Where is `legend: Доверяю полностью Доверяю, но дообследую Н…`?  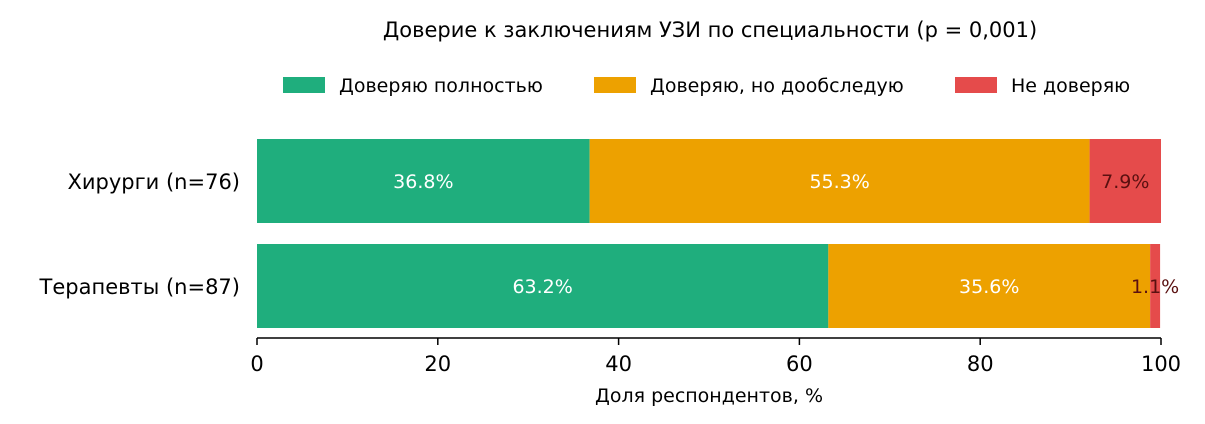
legend: Доверяю полностью Доверяю, но дообследую Н… is located at coordinates (706, 86).